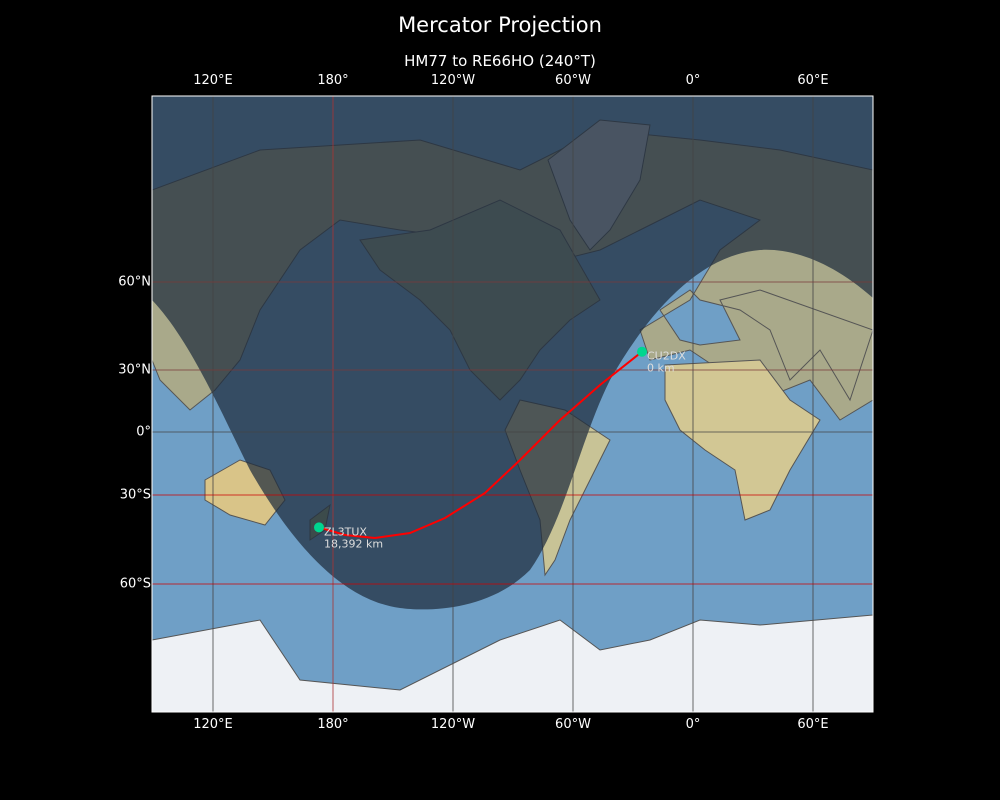  Describe the element at coordinates (135, 584) in the screenshot. I see `lat-tick: 60°S` at that location.